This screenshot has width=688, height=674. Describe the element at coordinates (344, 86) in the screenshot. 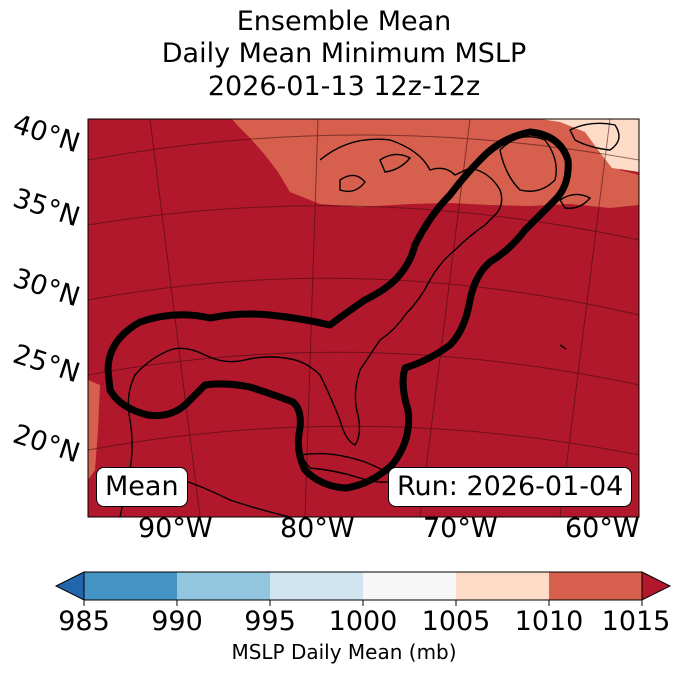

I see `title-line-3: 2026-01-13 12z-12z` at that location.